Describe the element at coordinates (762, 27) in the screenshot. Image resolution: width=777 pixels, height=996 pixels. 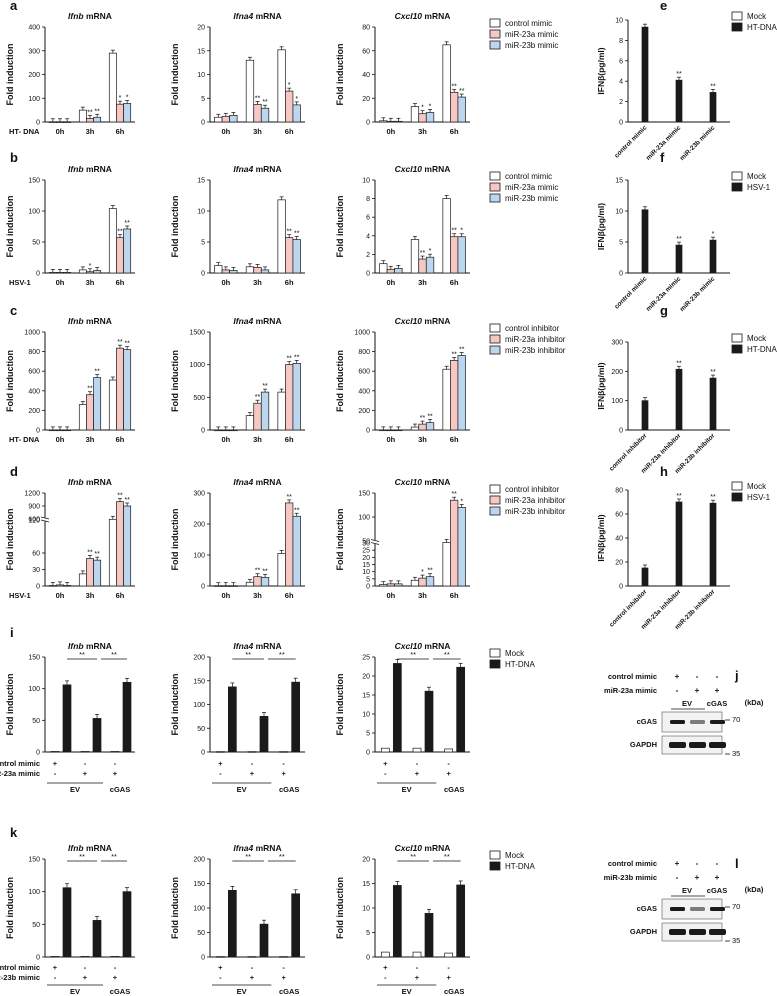
I see `panel-e-legend-entry: HT-DNA` at that location.